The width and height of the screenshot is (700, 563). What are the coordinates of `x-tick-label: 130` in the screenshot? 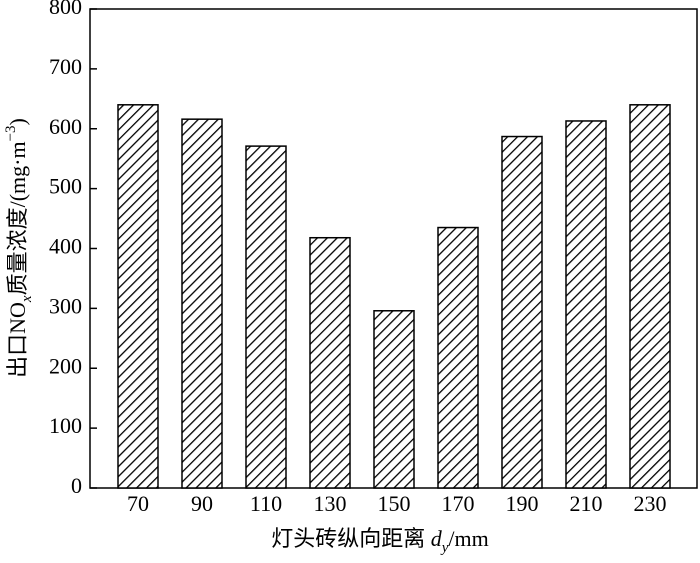 It's located at (330, 503).